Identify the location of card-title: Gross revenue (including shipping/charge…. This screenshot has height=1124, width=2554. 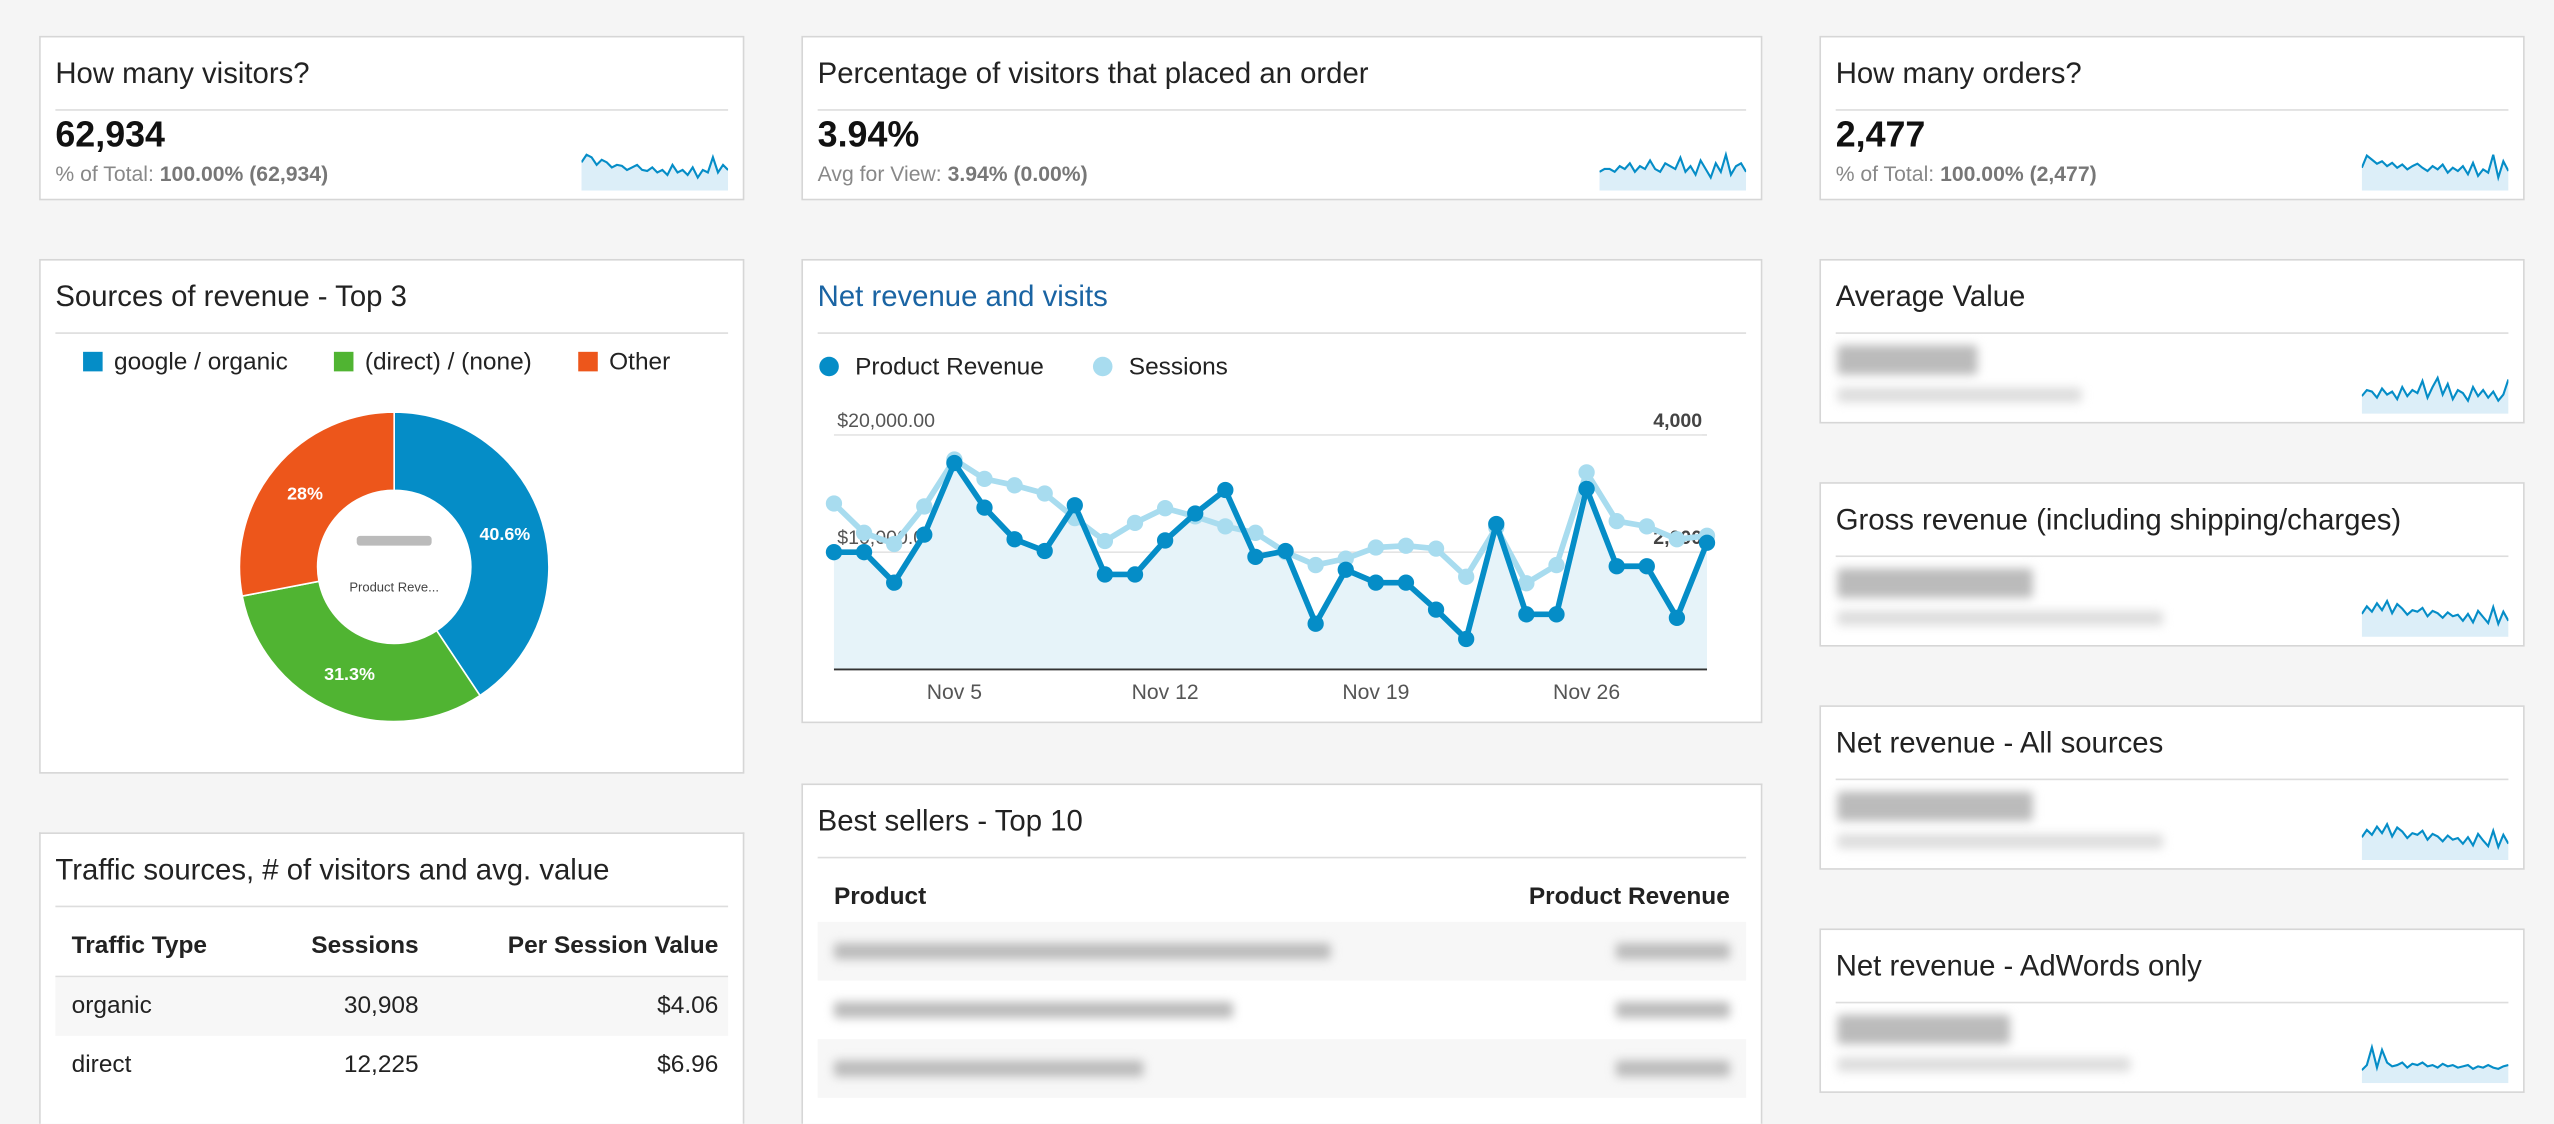
(2118, 519).